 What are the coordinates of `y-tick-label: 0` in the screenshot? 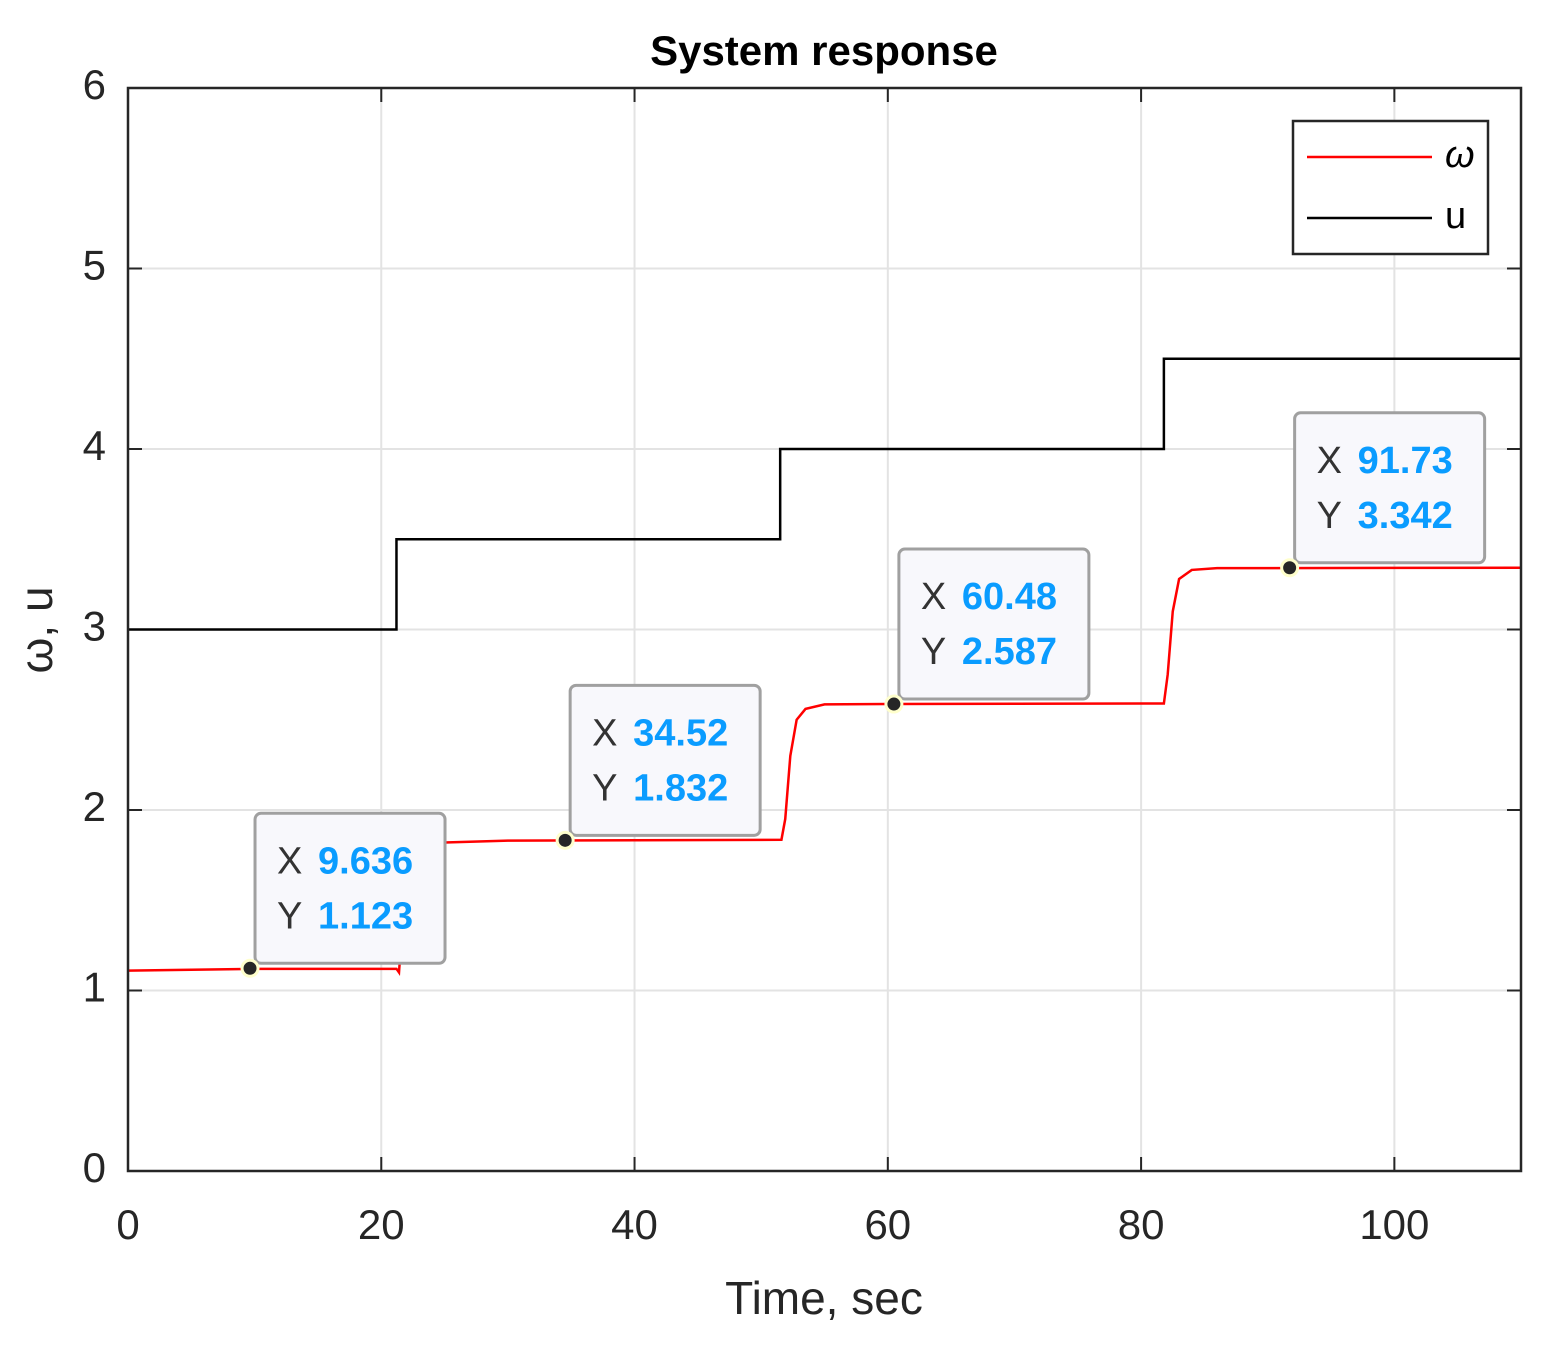 It's located at (94, 1167).